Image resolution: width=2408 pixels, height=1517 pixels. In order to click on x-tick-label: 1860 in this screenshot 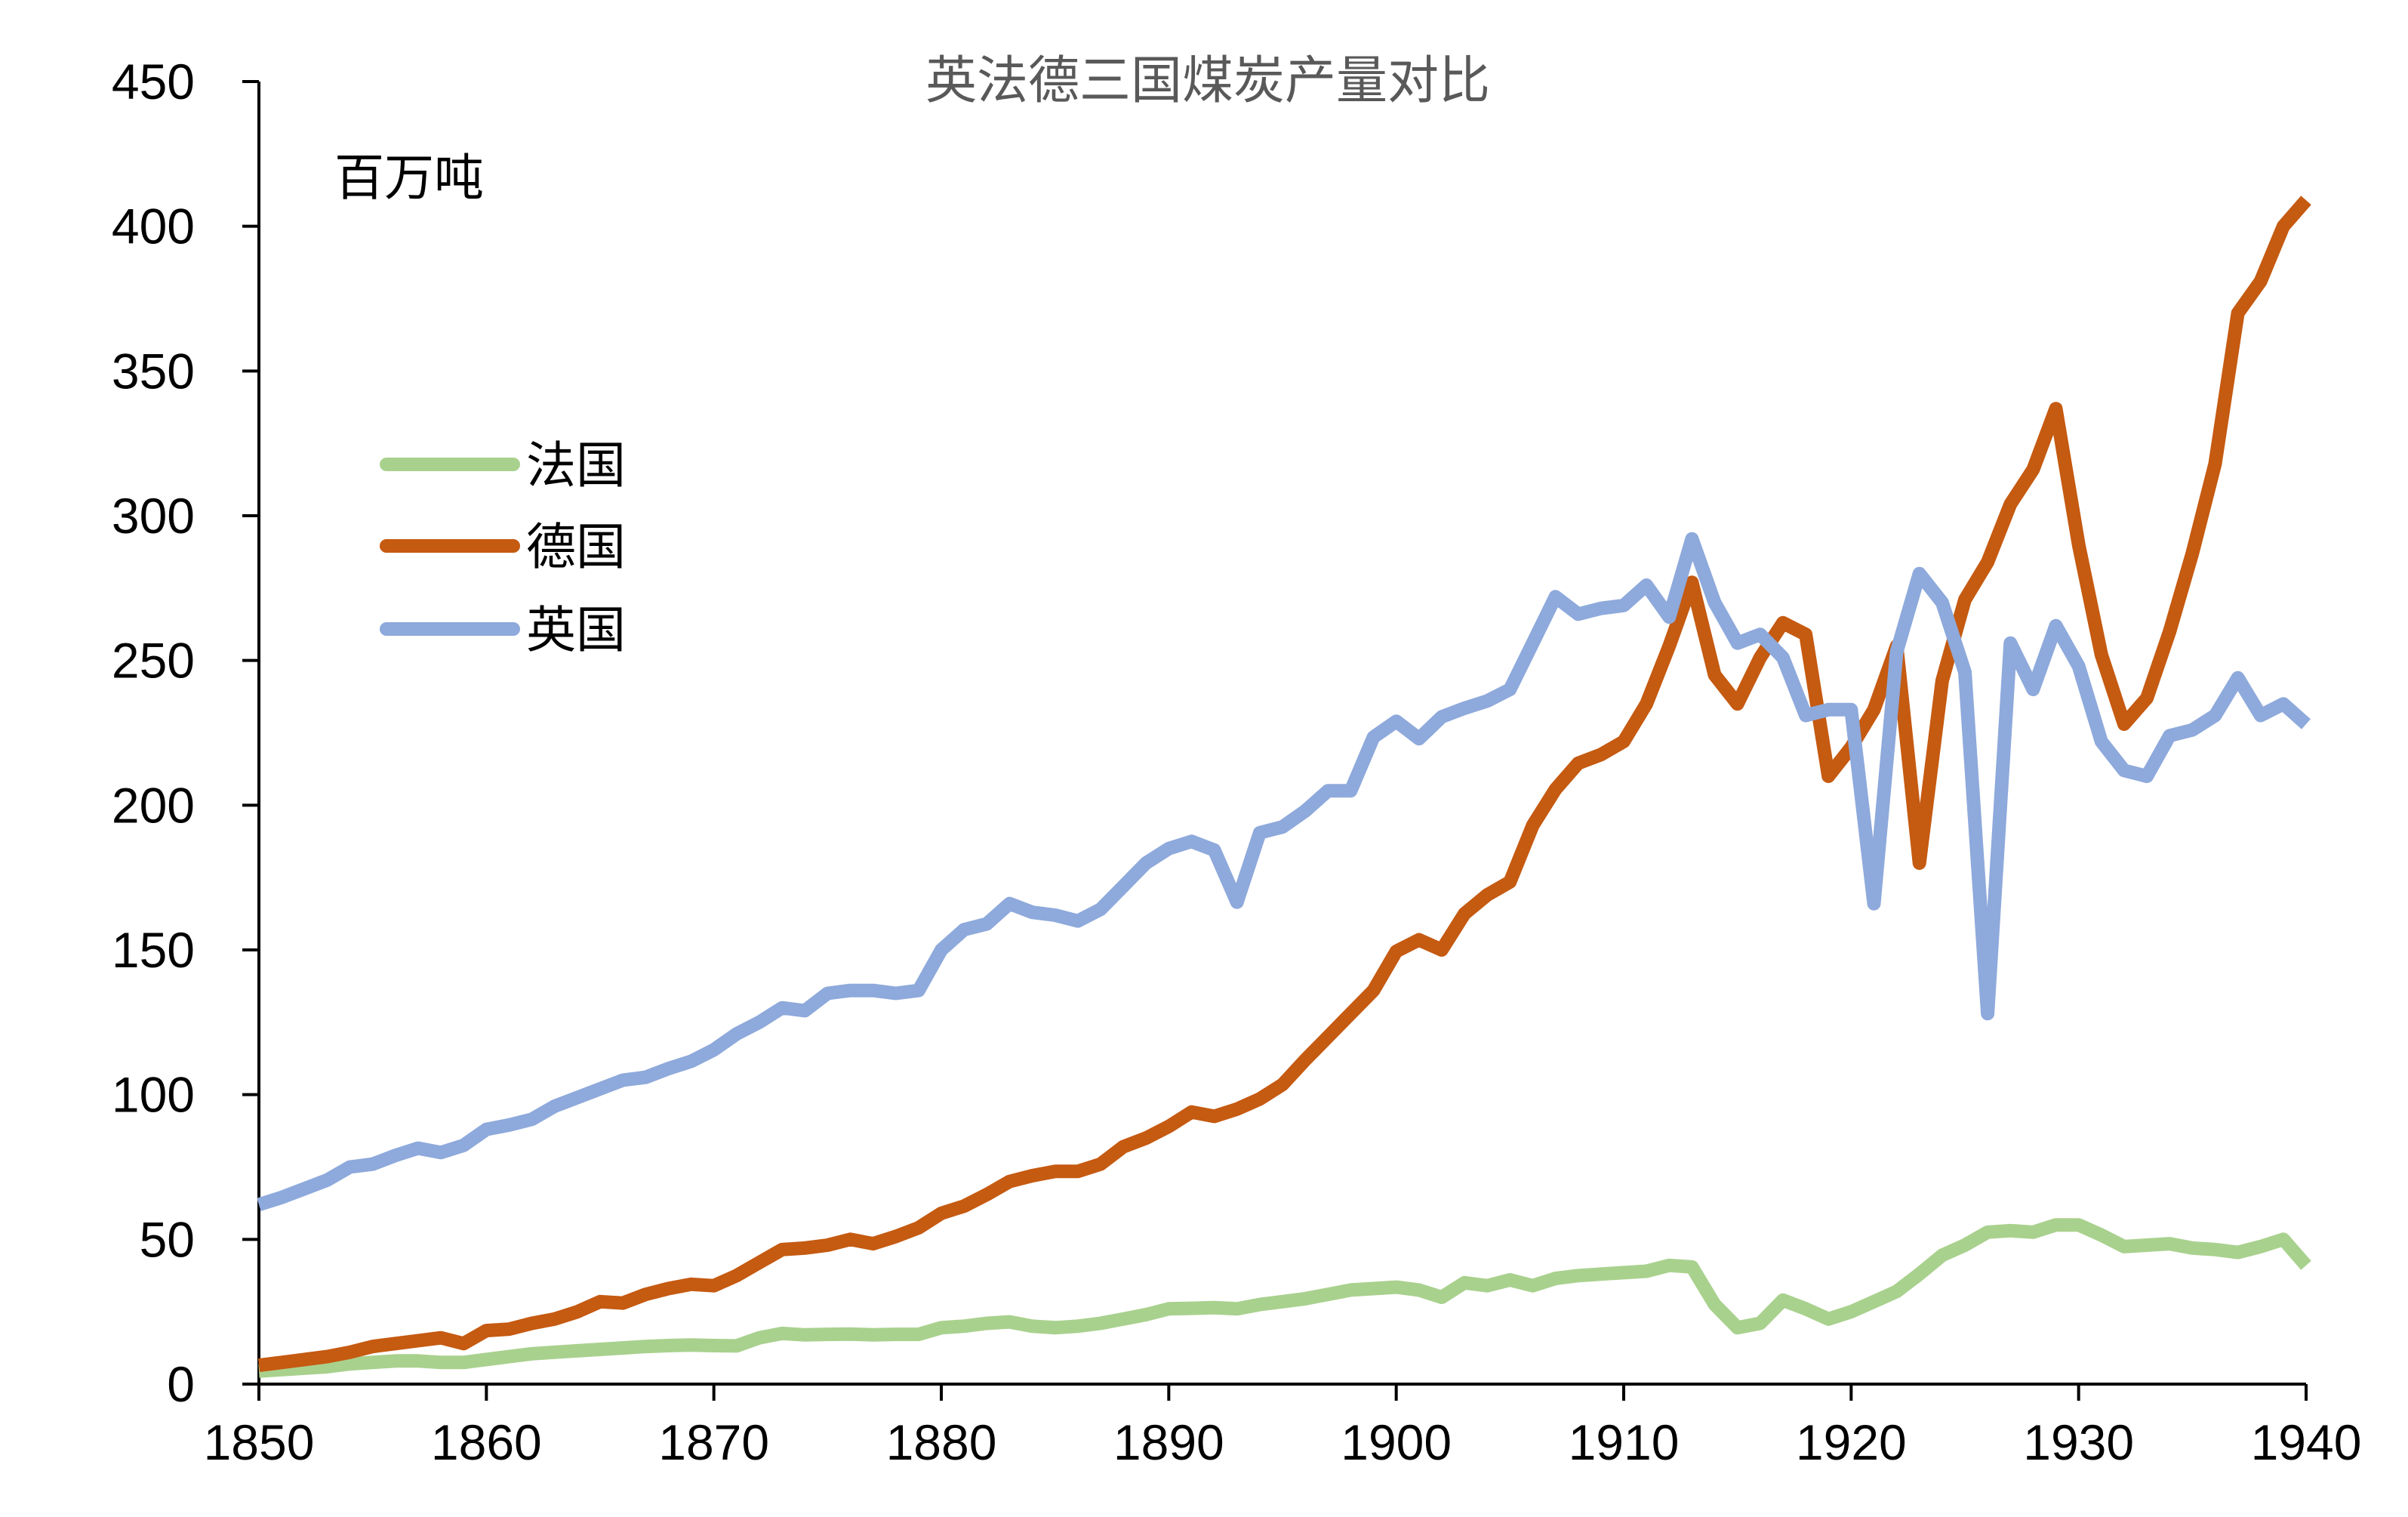, I will do `click(487, 1442)`.